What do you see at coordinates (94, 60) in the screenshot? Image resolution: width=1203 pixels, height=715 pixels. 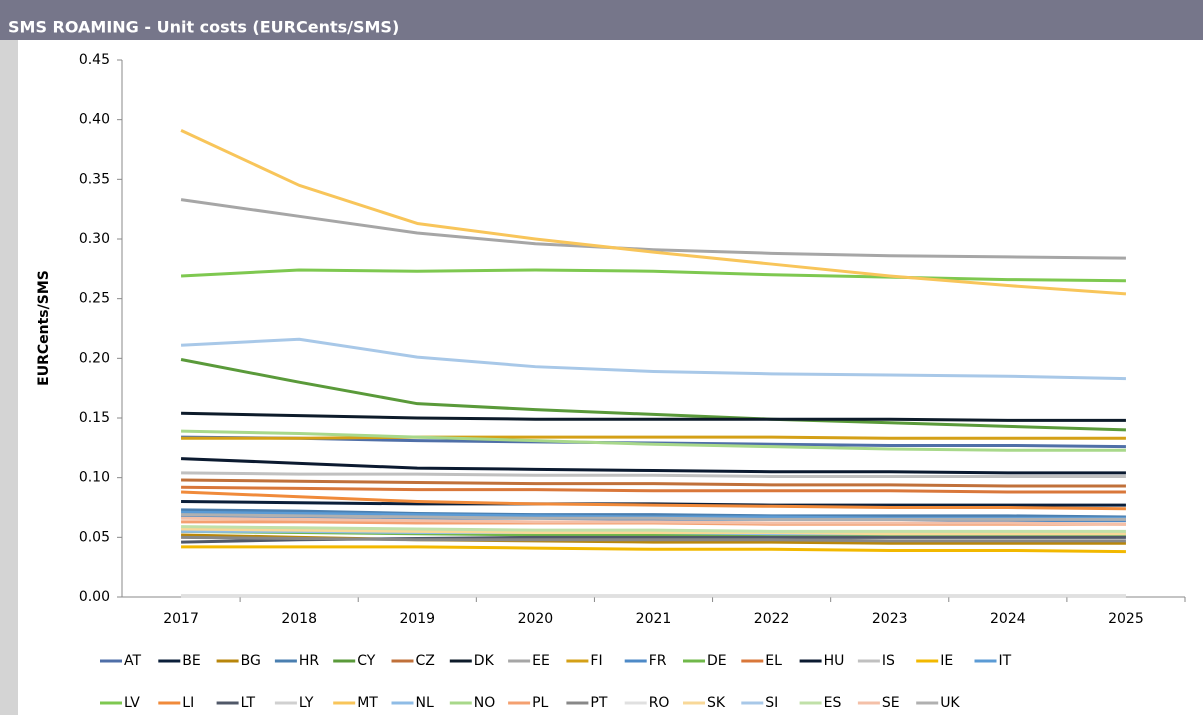 I see `y-tick-label: 0.45` at bounding box center [94, 60].